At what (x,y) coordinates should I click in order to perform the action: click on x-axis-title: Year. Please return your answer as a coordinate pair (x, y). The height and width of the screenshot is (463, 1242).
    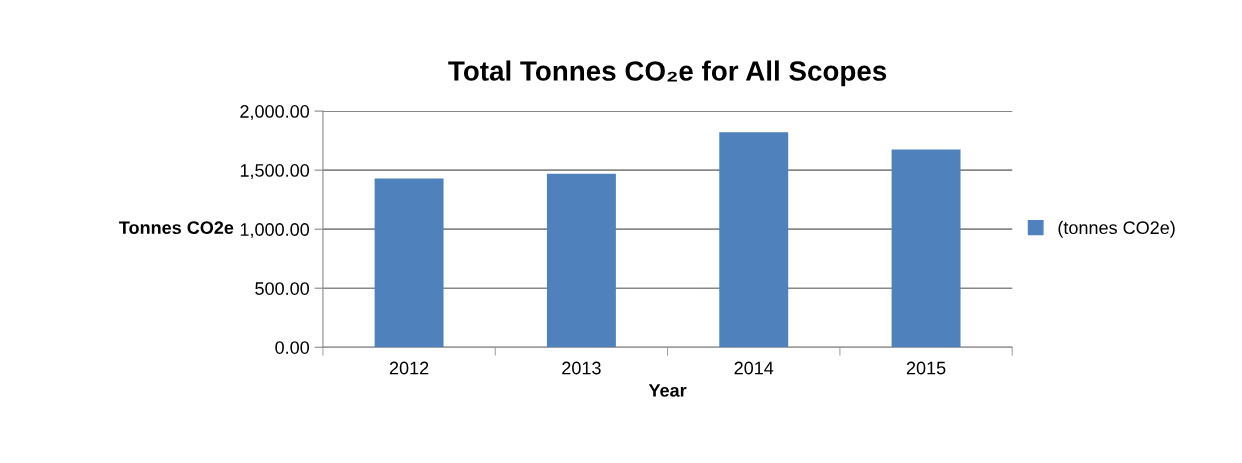
    Looking at the image, I should click on (667, 390).